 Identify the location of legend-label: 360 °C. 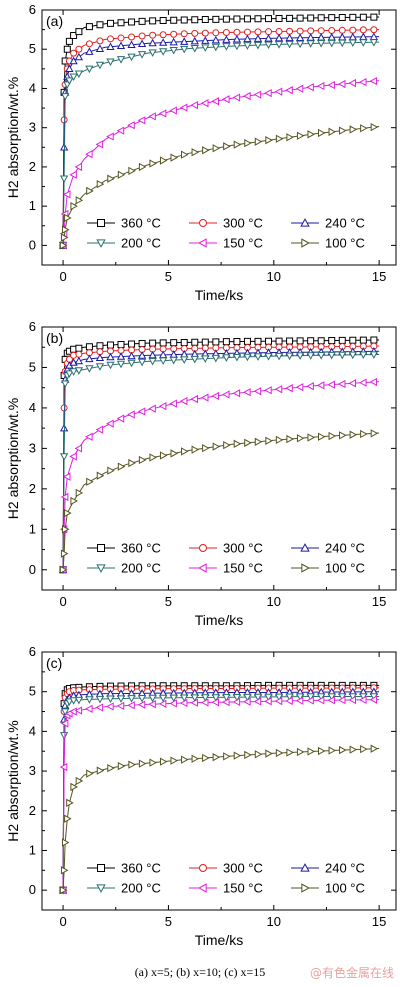
(141, 548).